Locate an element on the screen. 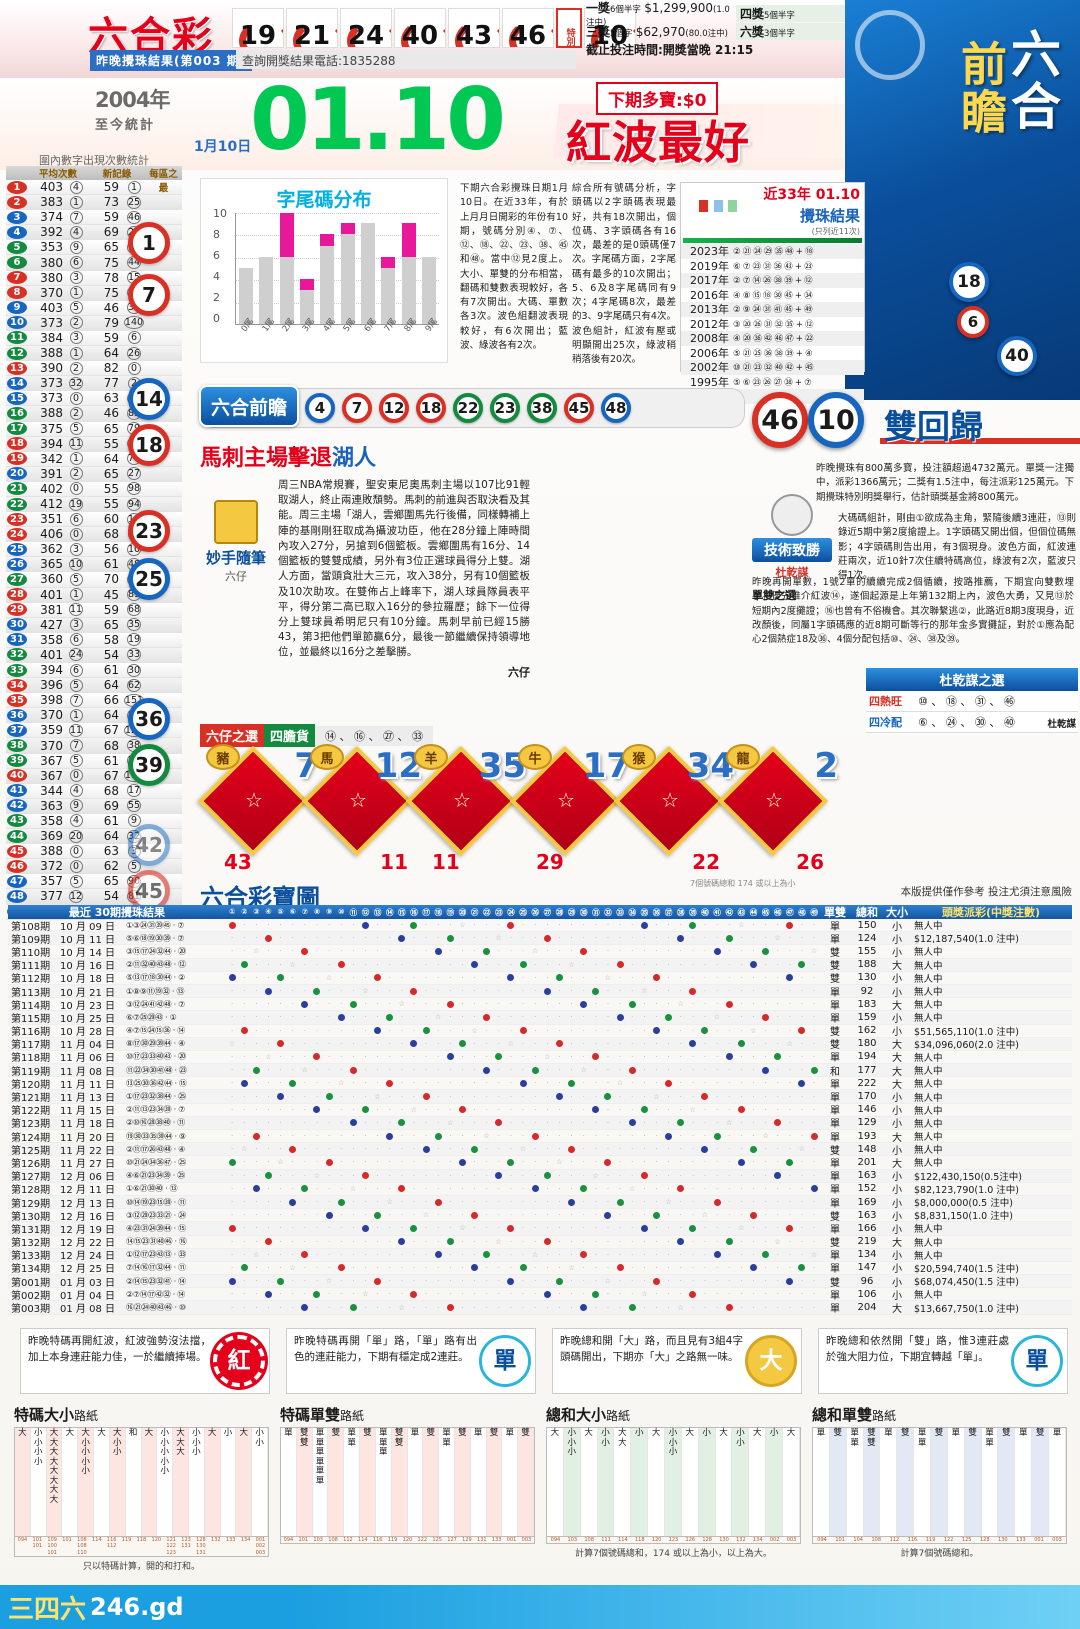 Image resolution: width=1080 pixels, height=1629 pixels. row-numbers: ④㉓㉛㉔㊴㊹ · ⑮ is located at coordinates (156, 1228).